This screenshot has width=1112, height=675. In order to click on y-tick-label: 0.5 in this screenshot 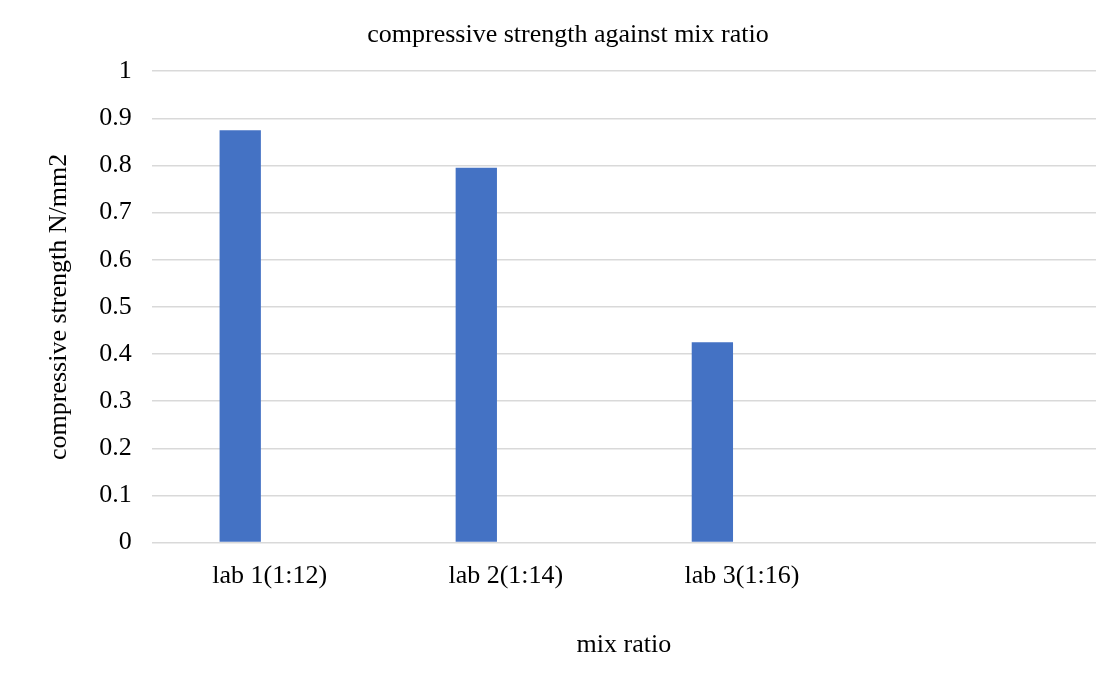, I will do `click(115, 305)`.